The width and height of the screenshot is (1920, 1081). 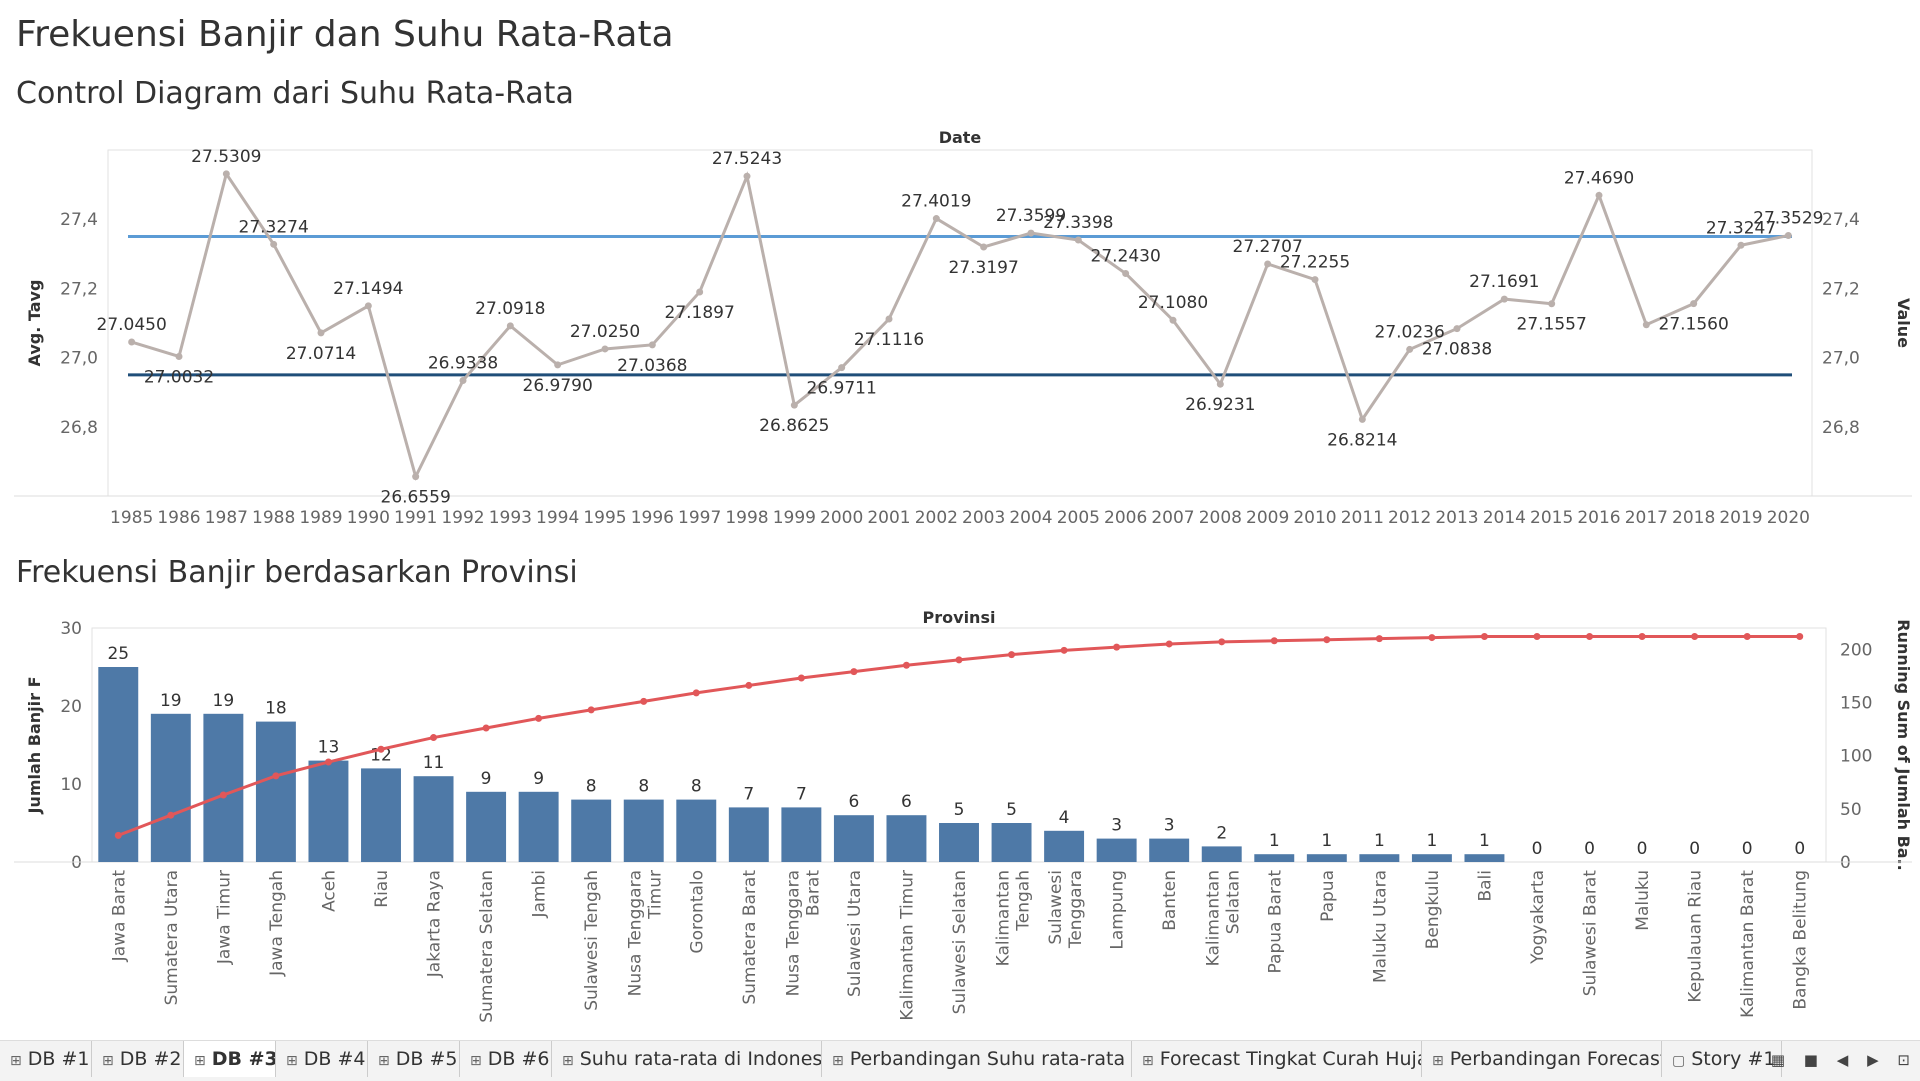 I want to click on data-label: 27.4019, so click(x=936, y=202).